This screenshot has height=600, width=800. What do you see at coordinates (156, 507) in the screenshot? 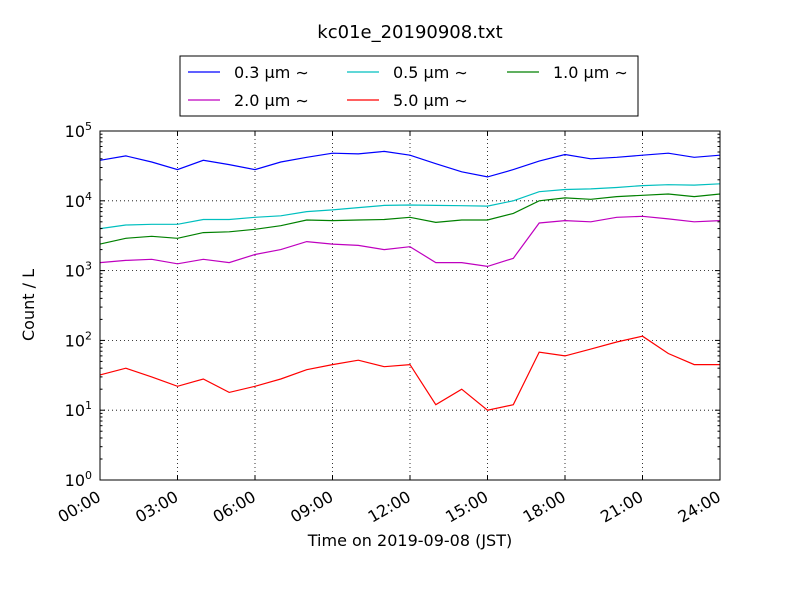
I see `x-tick-label: 03:00` at bounding box center [156, 507].